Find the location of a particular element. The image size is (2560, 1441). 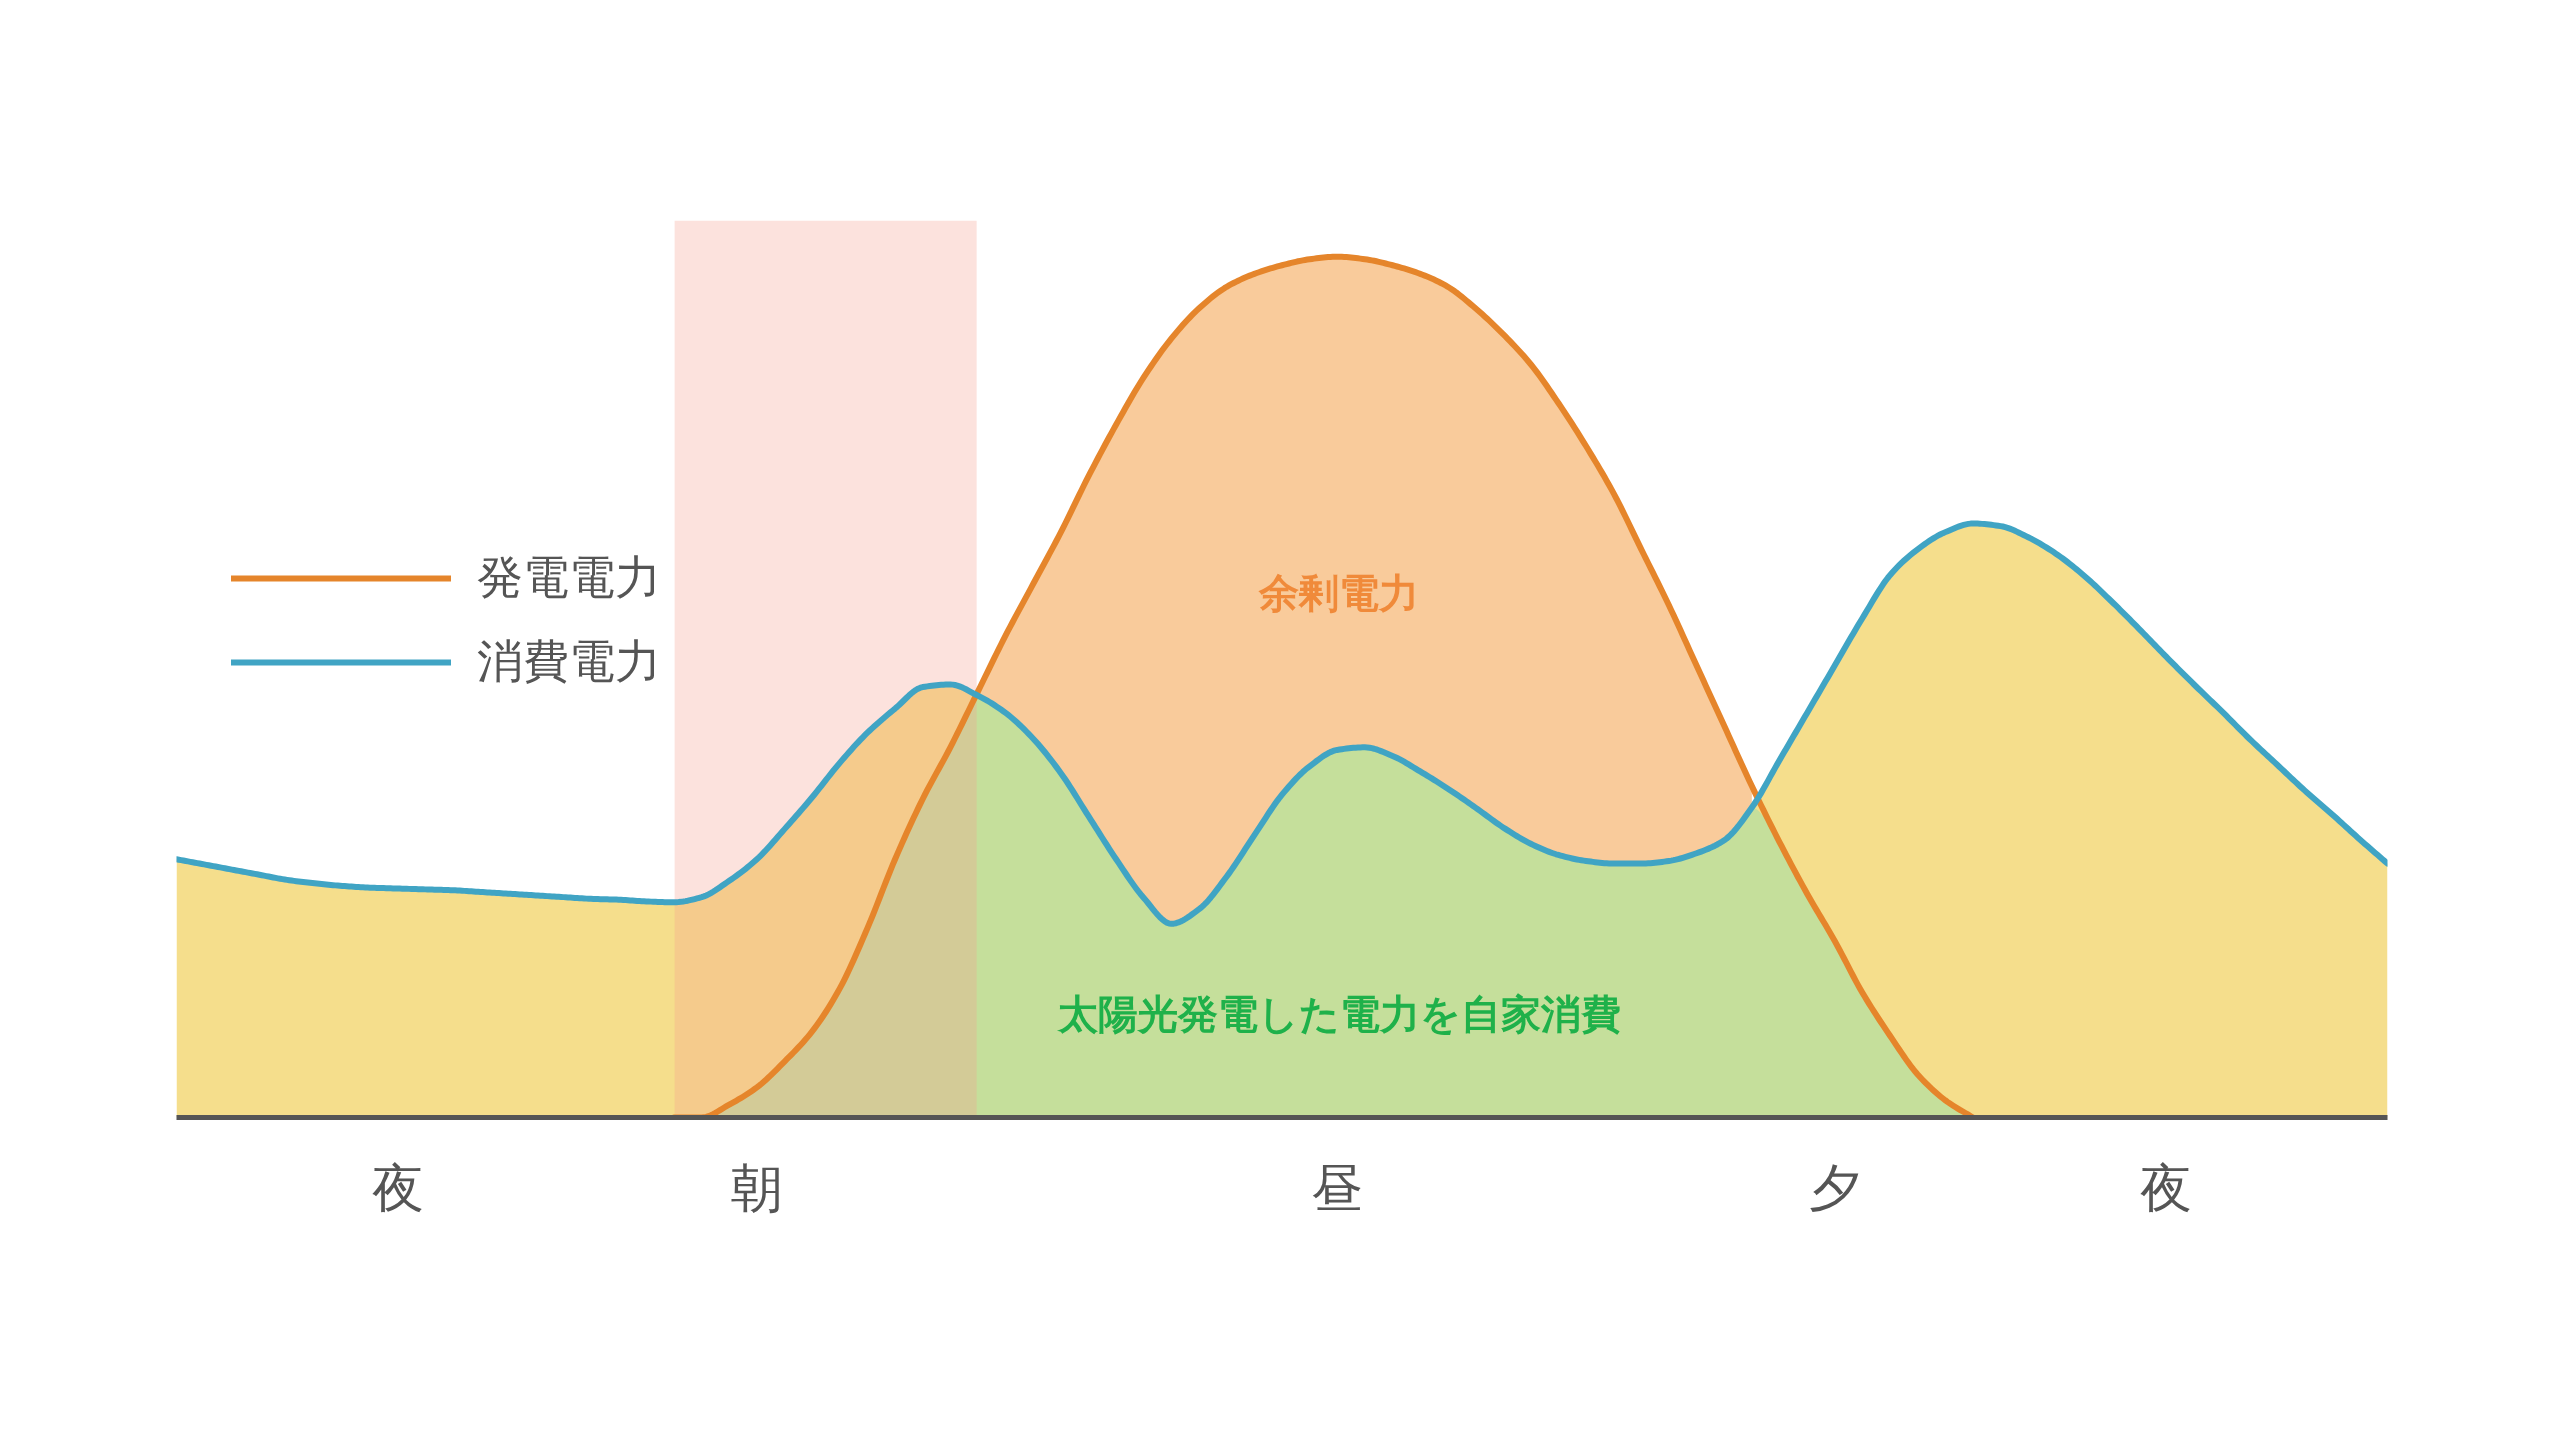

x-tick-label: 昼 is located at coordinates (1337, 1187).